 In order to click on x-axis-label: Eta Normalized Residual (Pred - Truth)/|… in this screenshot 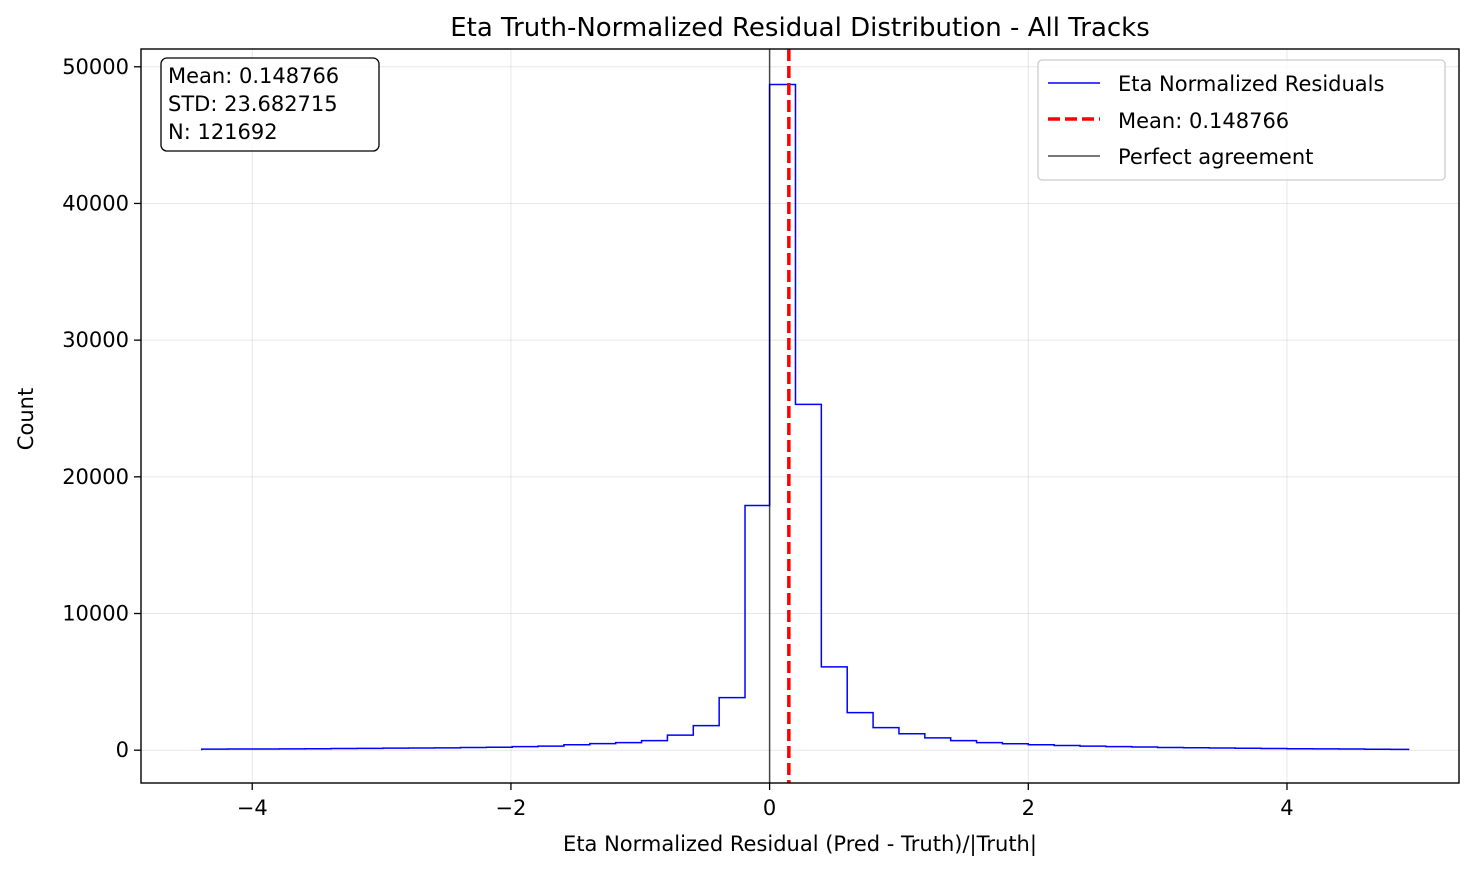, I will do `click(800, 844)`.